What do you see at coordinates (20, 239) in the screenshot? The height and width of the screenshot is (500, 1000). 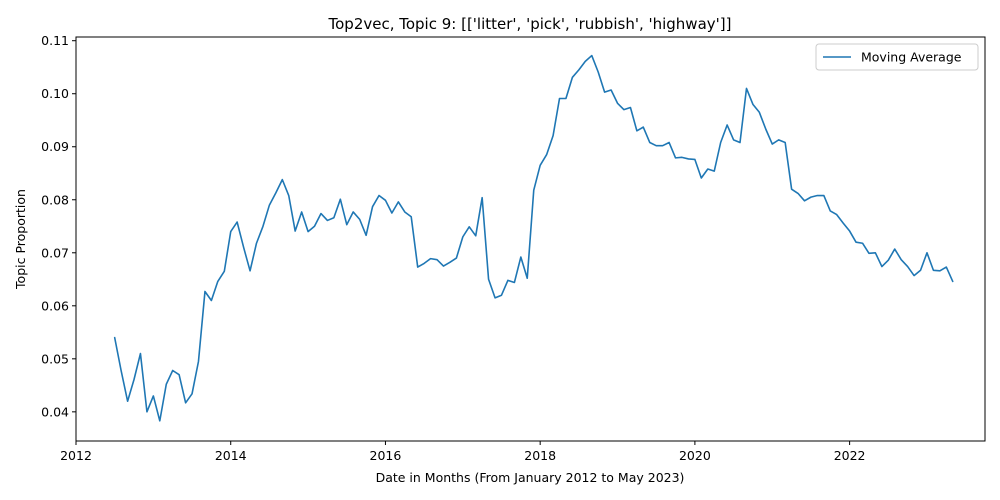 I see `y-axis-title: Topic Proportion` at bounding box center [20, 239].